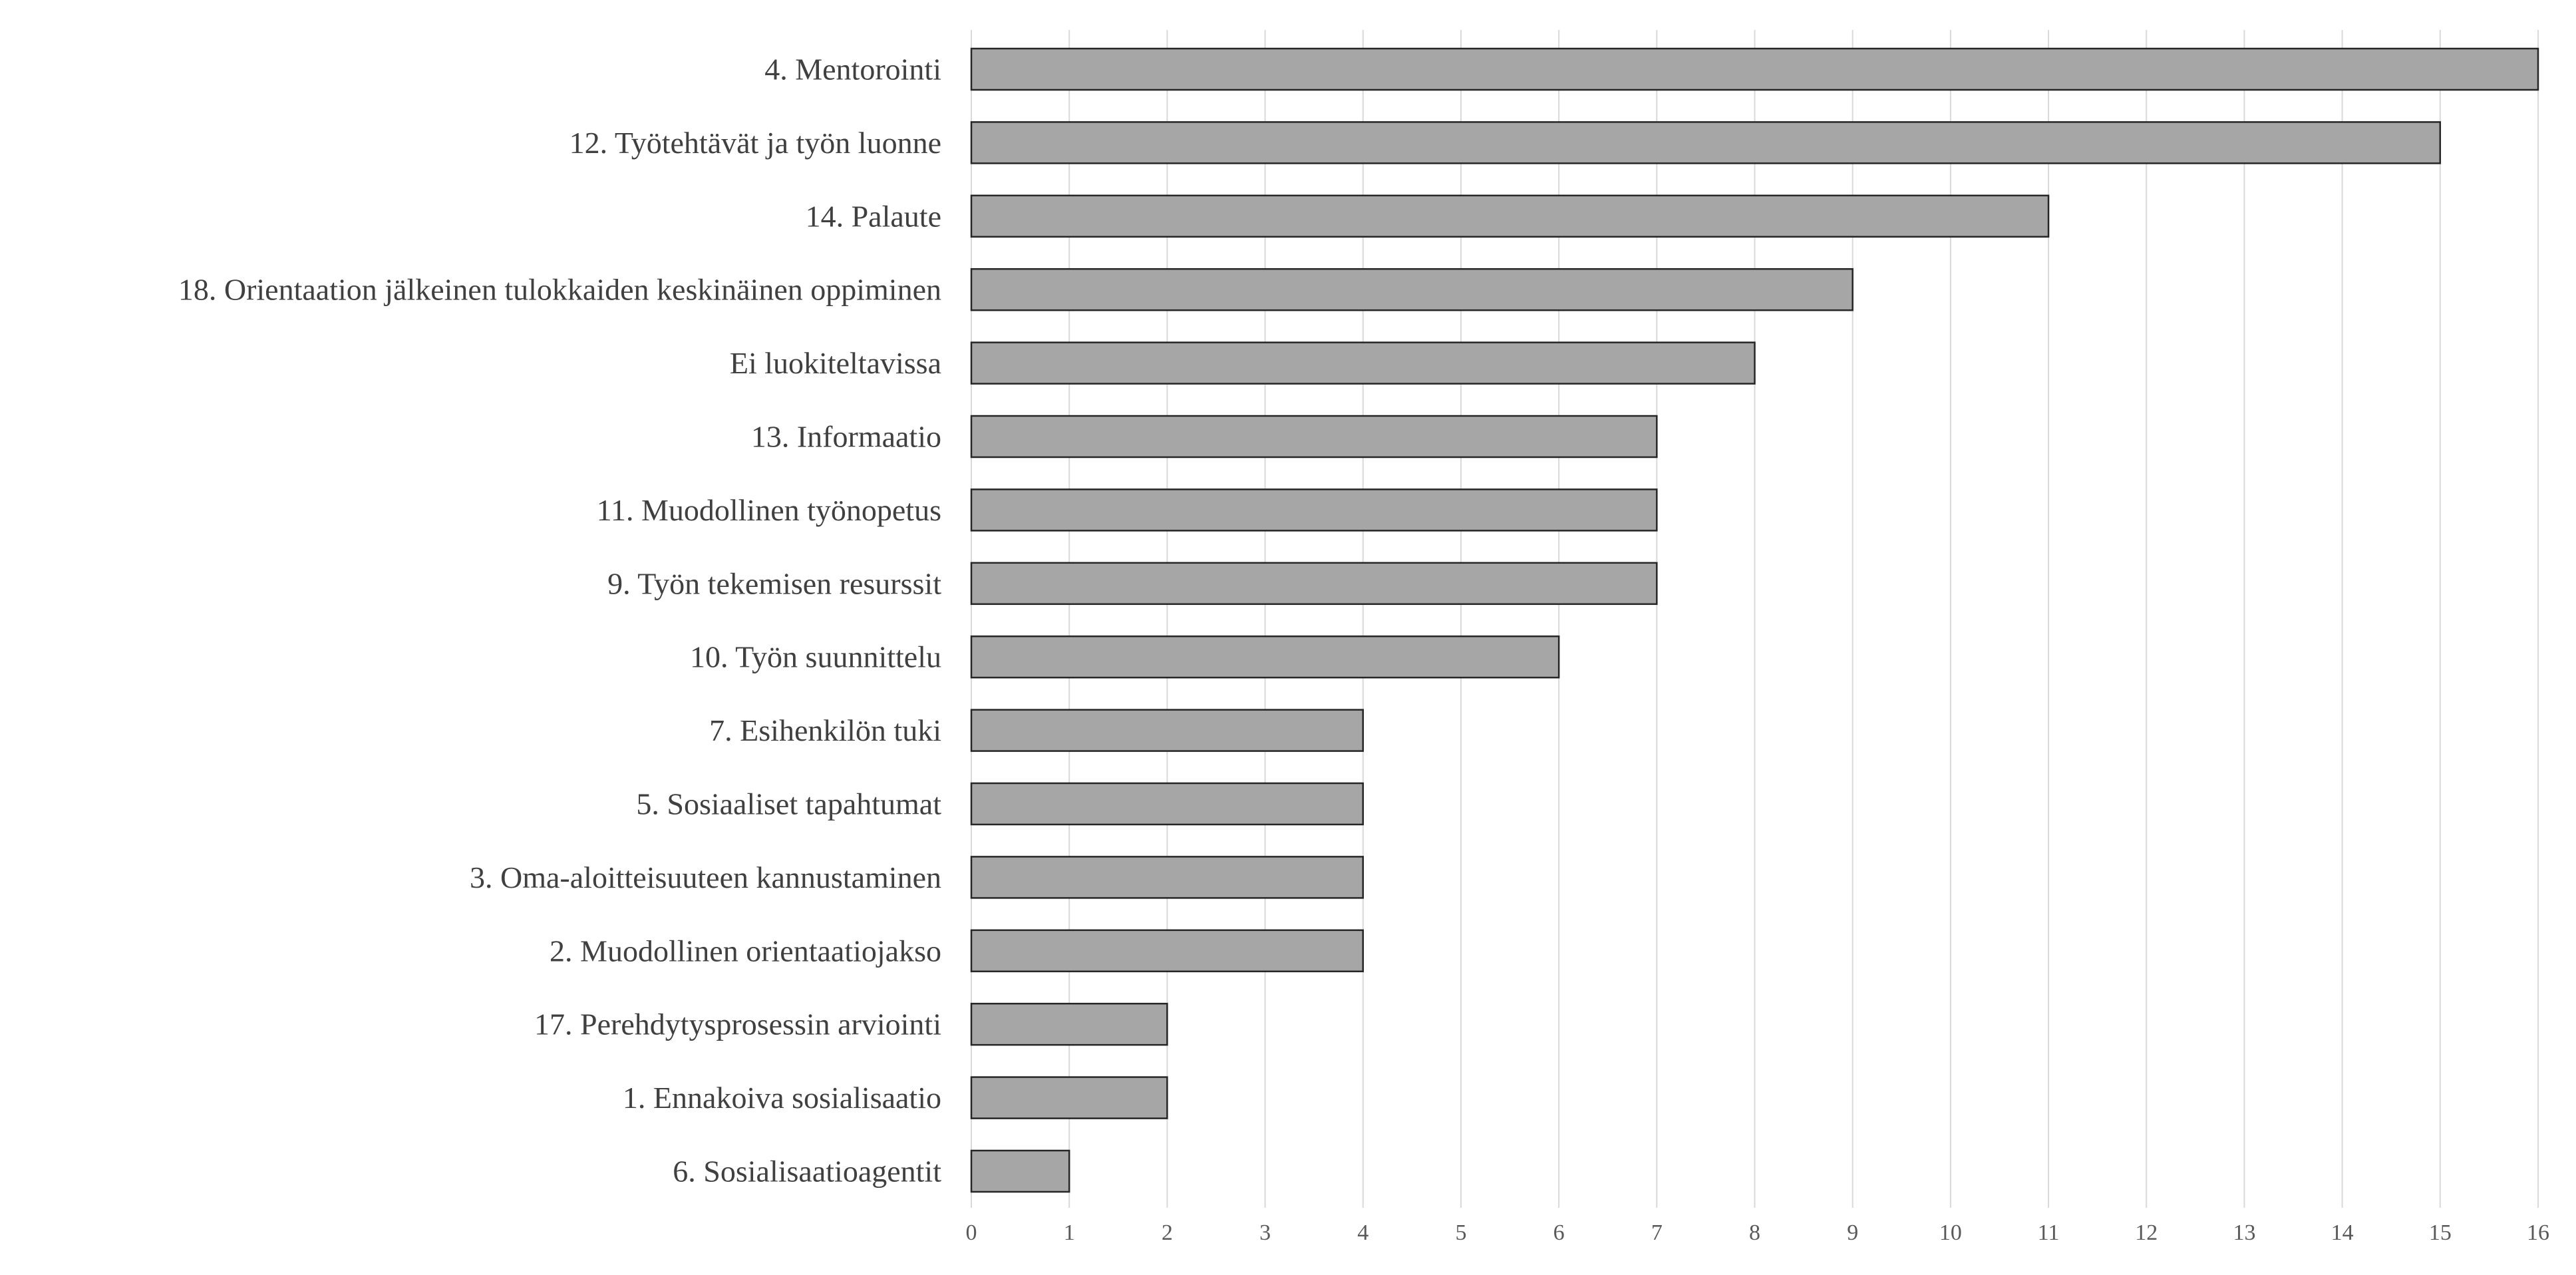  Describe the element at coordinates (835, 363) in the screenshot. I see `category-label: Ei luokiteltavissa` at that location.